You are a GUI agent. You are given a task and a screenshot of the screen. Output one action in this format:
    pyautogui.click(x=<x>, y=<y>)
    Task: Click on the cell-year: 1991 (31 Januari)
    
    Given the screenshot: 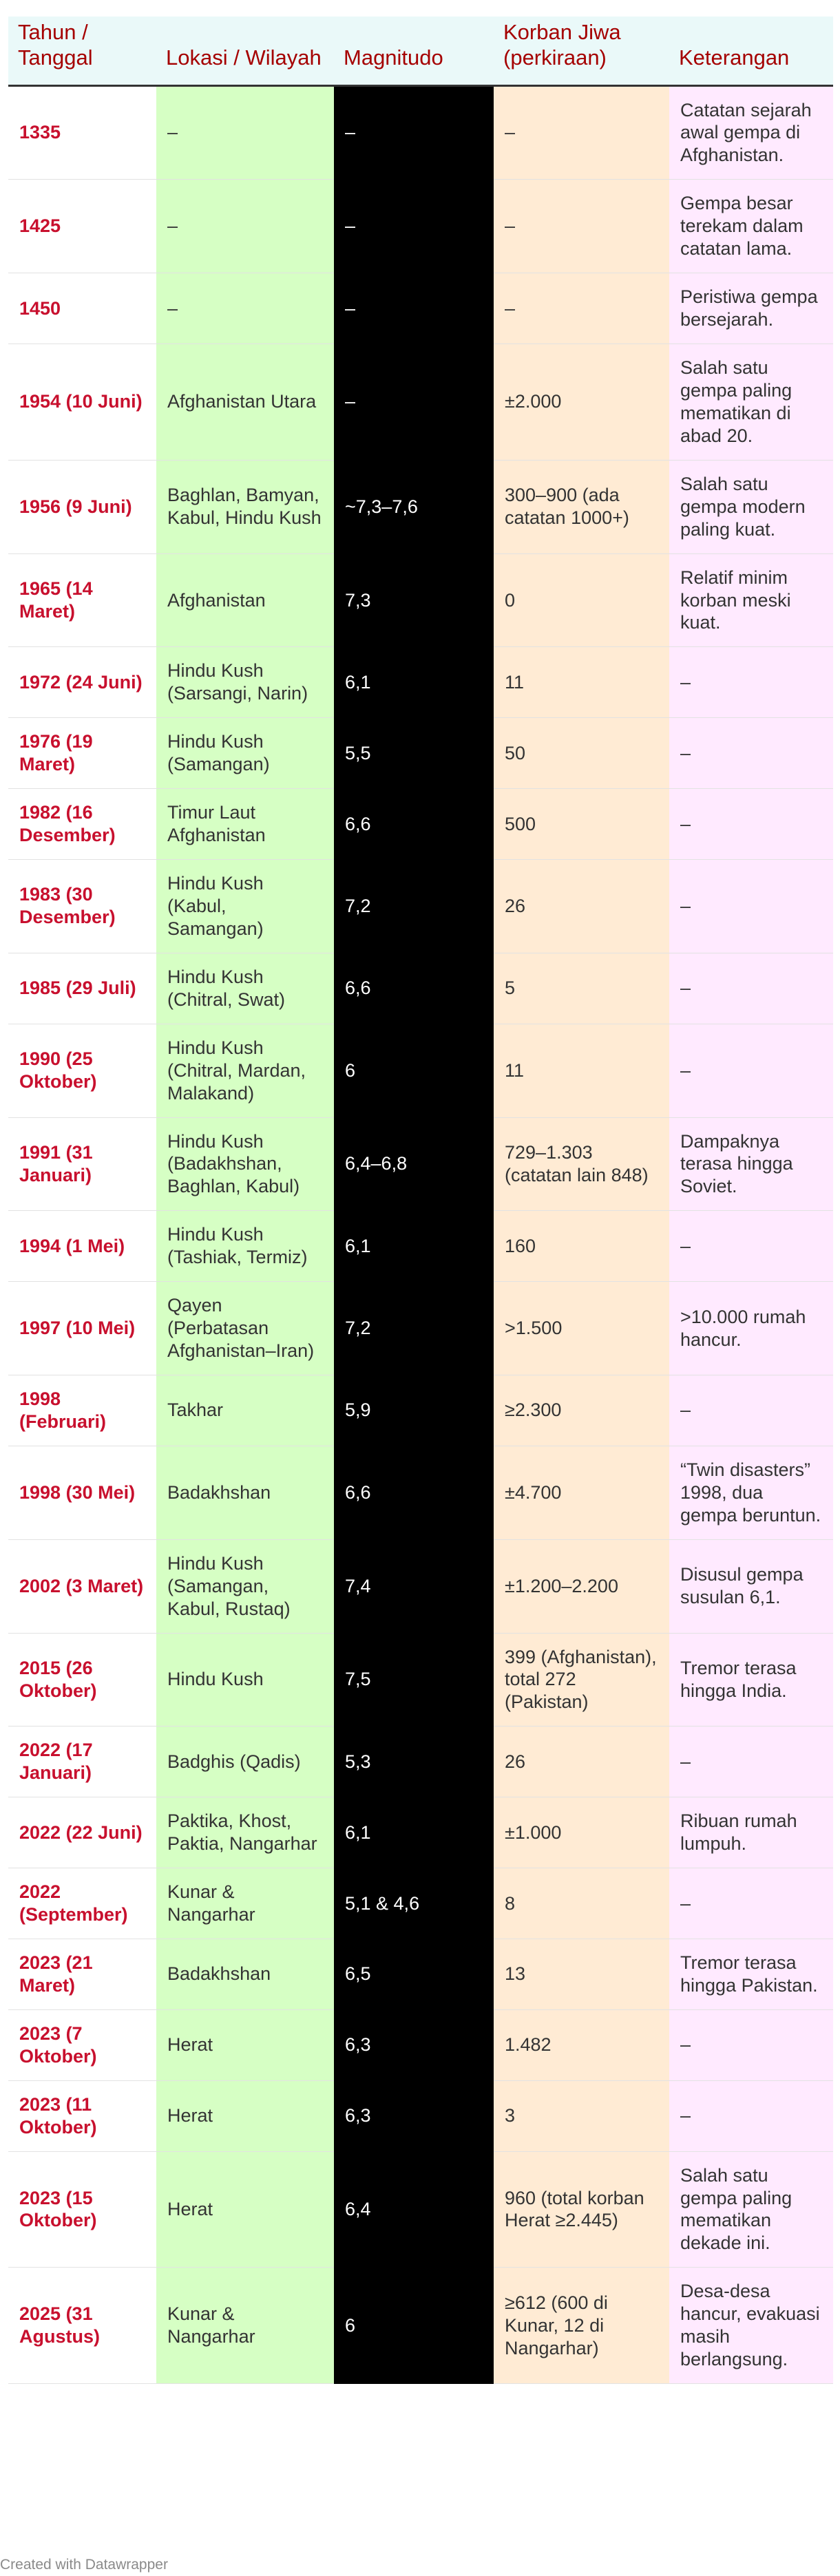 What is the action you would take?
    pyautogui.click(x=82, y=1164)
    